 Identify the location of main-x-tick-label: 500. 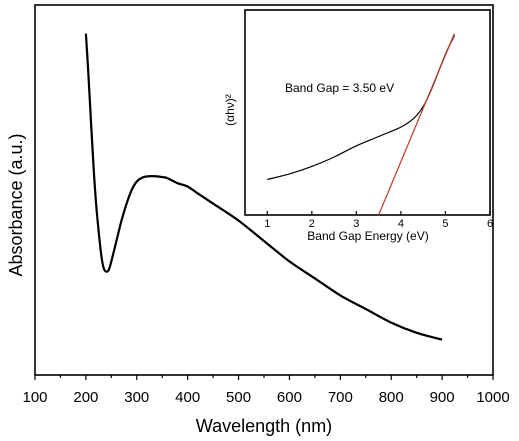
(238, 397).